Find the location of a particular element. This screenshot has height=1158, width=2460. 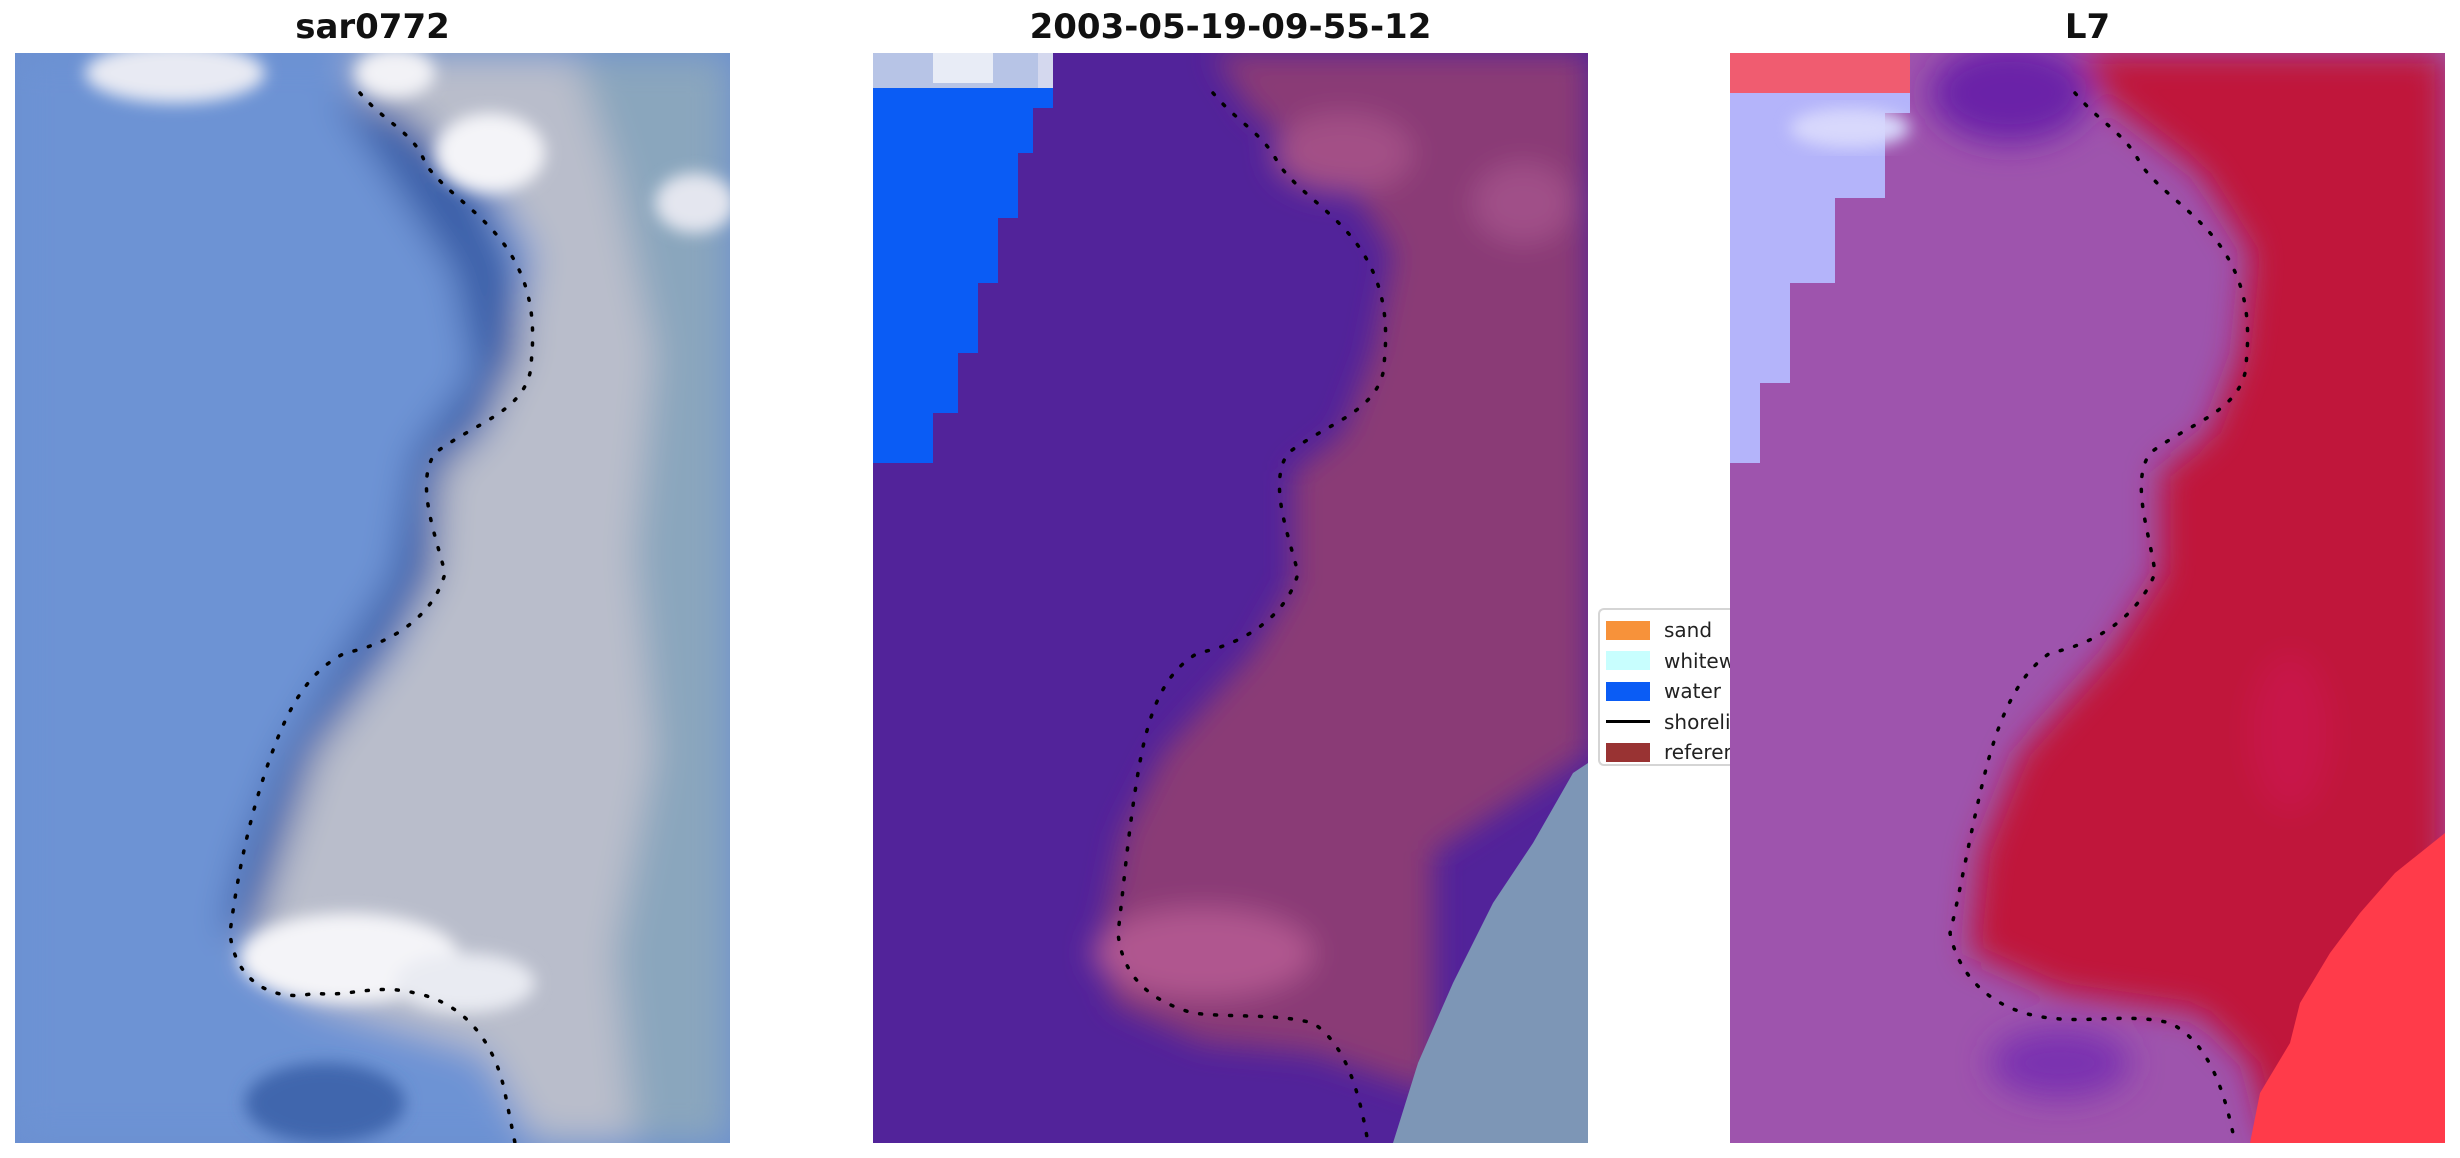

legend-label: reference shoreline is located at coordinates (1697, 752).